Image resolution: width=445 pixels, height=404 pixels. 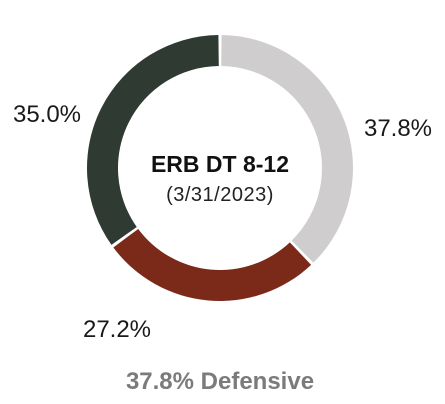 What do you see at coordinates (220, 195) in the screenshot?
I see `chart-subtitle: (3/31/2023)` at bounding box center [220, 195].